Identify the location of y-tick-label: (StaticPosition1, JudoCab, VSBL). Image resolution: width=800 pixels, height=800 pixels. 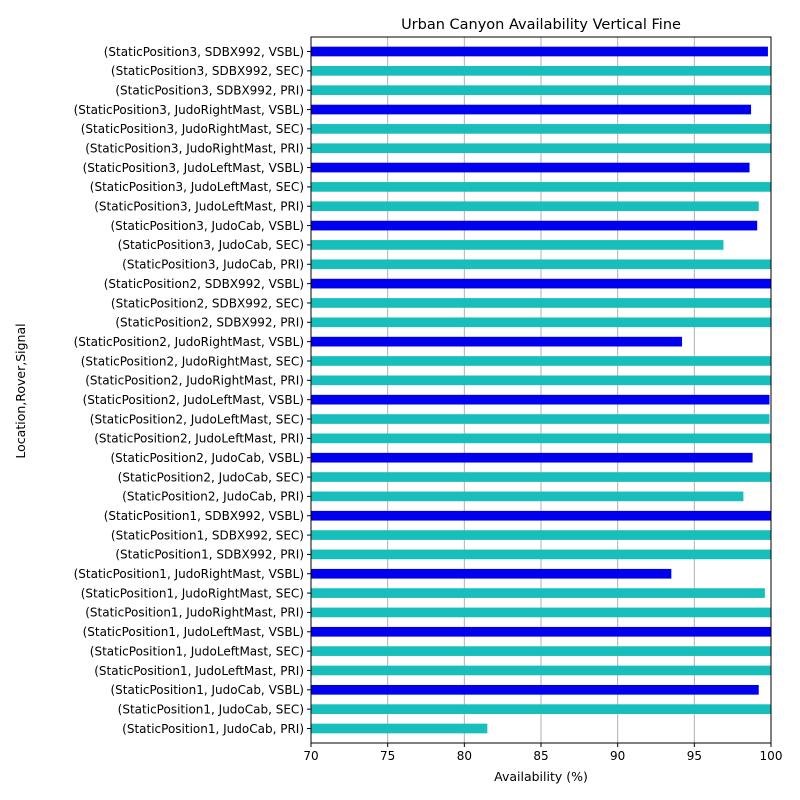
(208, 690).